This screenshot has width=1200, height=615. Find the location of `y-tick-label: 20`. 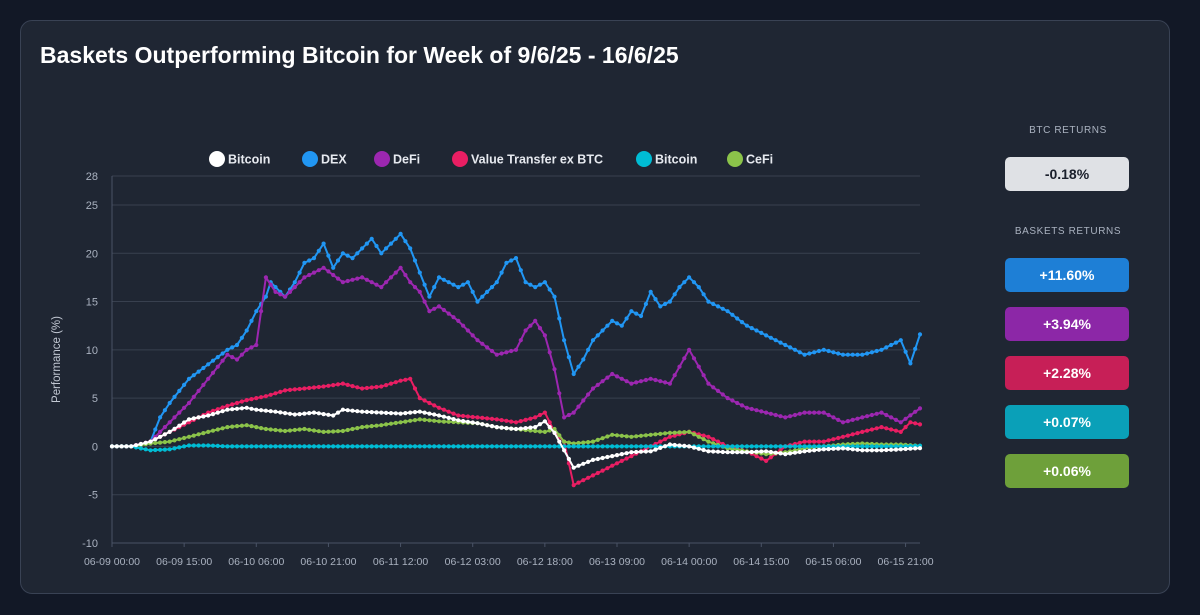

y-tick-label: 20 is located at coordinates (92, 254).